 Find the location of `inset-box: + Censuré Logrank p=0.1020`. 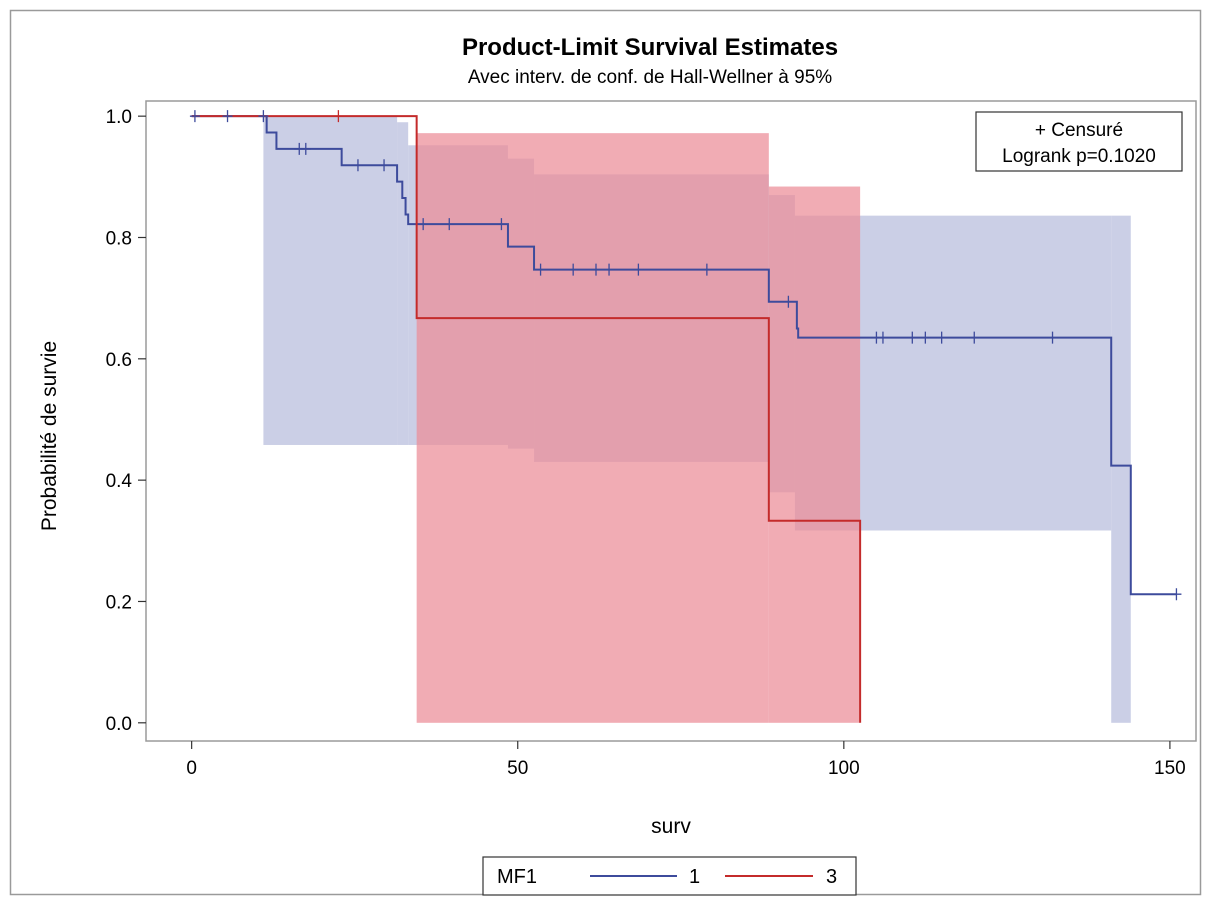

inset-box: + Censuré Logrank p=0.1020 is located at coordinates (1079, 141).